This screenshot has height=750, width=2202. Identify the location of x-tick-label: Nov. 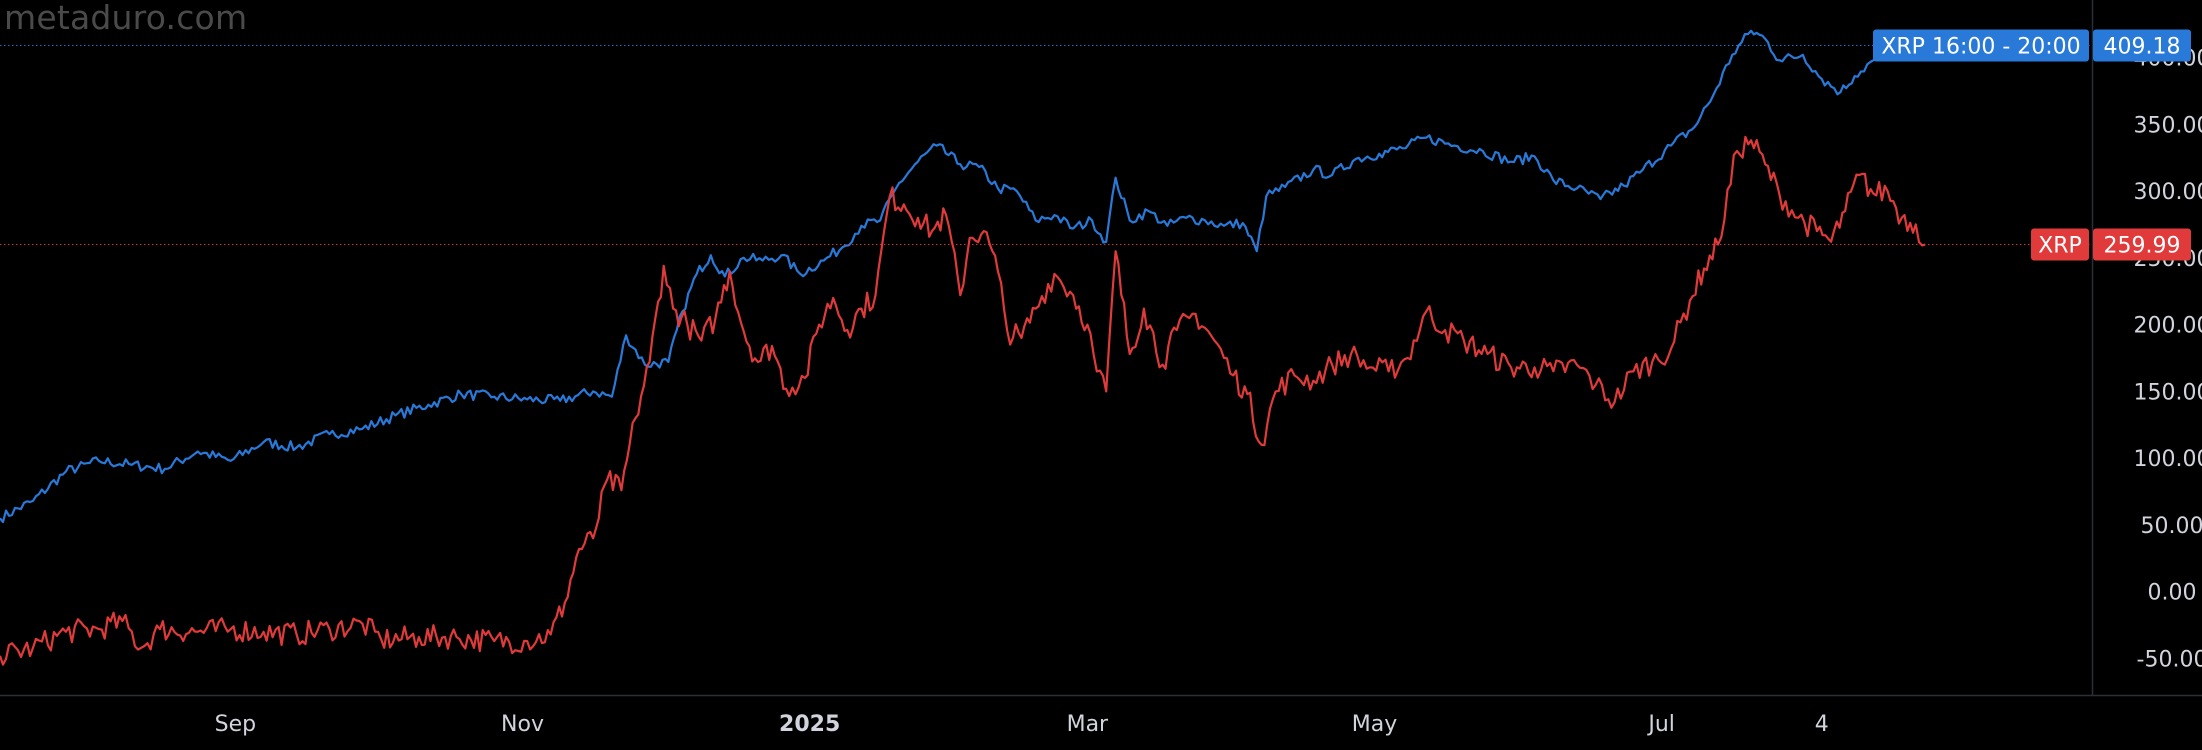
(522, 724).